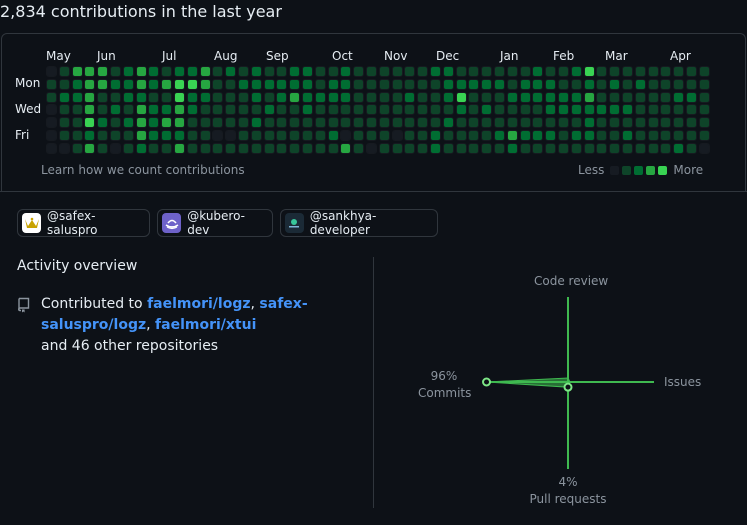  Describe the element at coordinates (206, 325) in the screenshot. I see `repo-link-faelmori-xtui: faelmori/xtui` at that location.